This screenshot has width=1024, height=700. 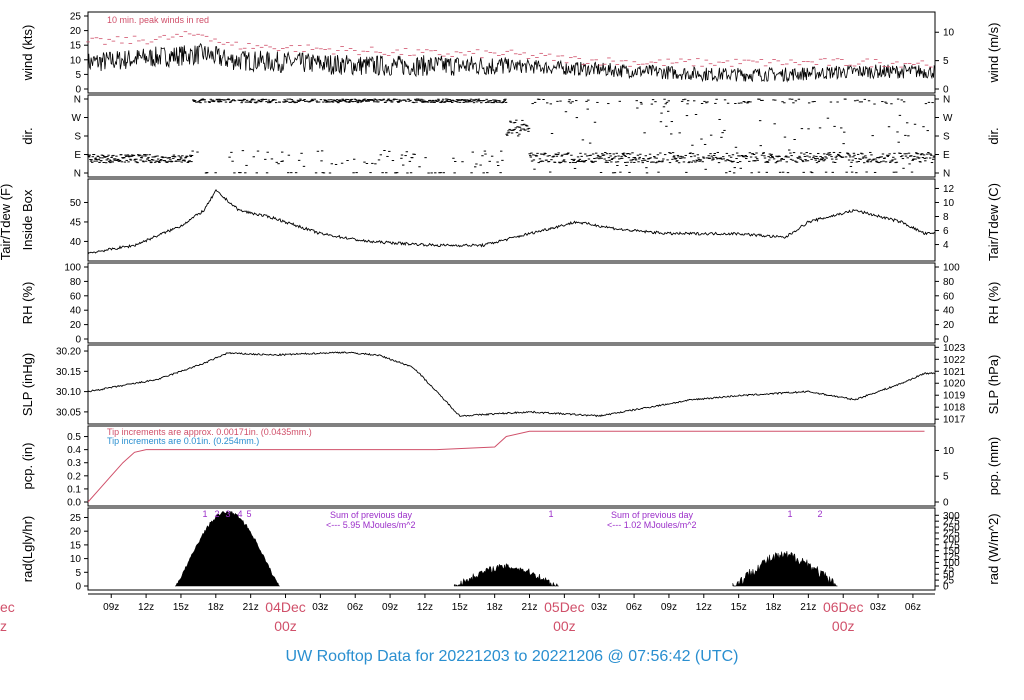 What do you see at coordinates (76, 203) in the screenshot?
I see `temp-left-tick-label: 50` at bounding box center [76, 203].